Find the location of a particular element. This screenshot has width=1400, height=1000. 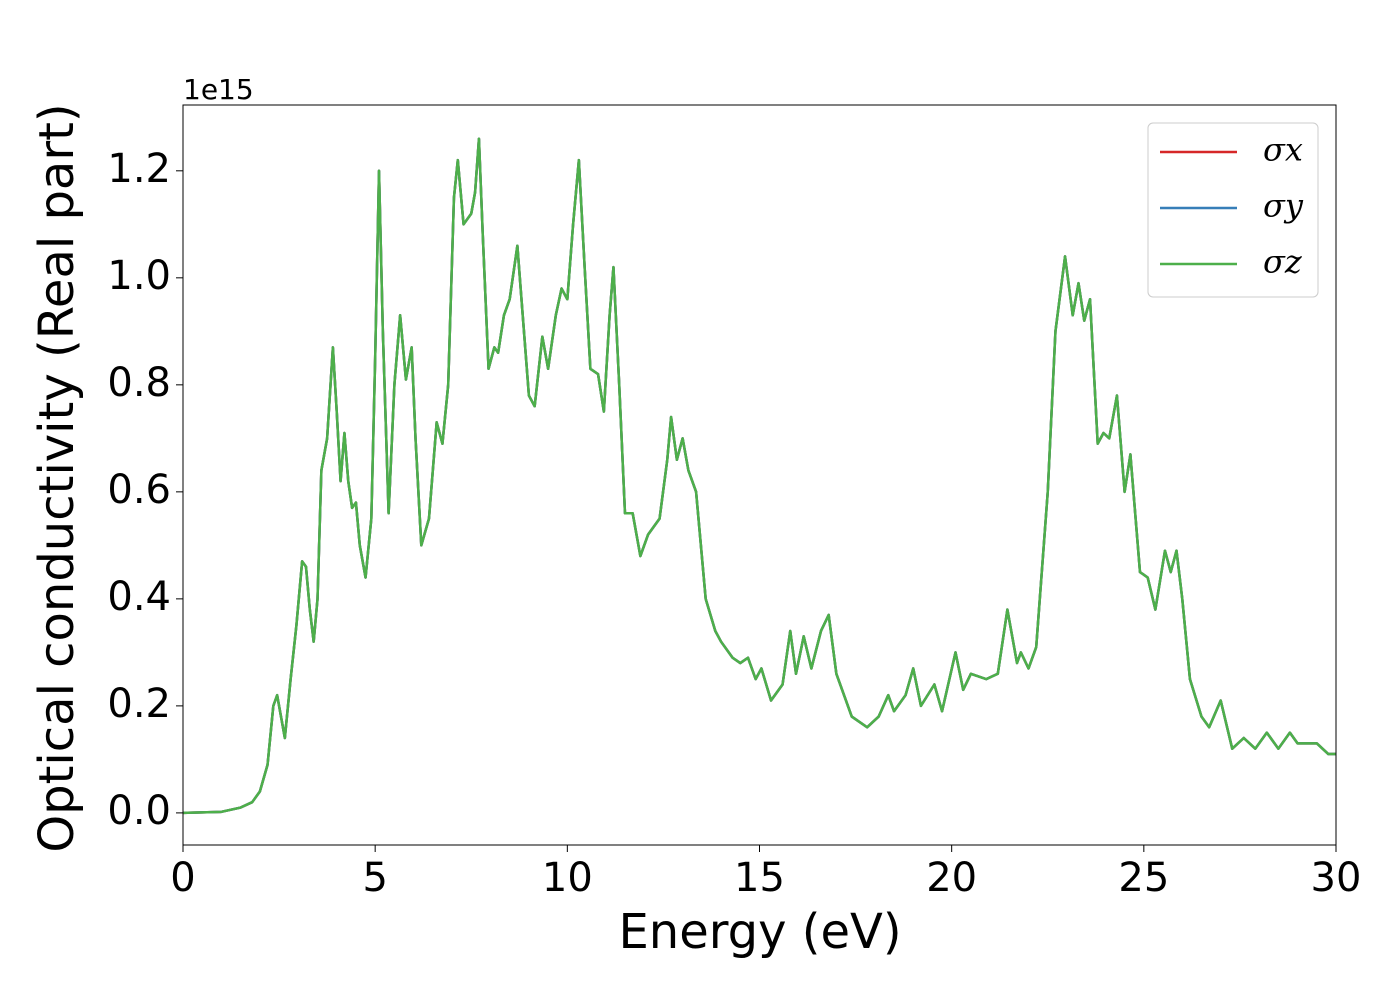

legend-box is located at coordinates (1233, 210).